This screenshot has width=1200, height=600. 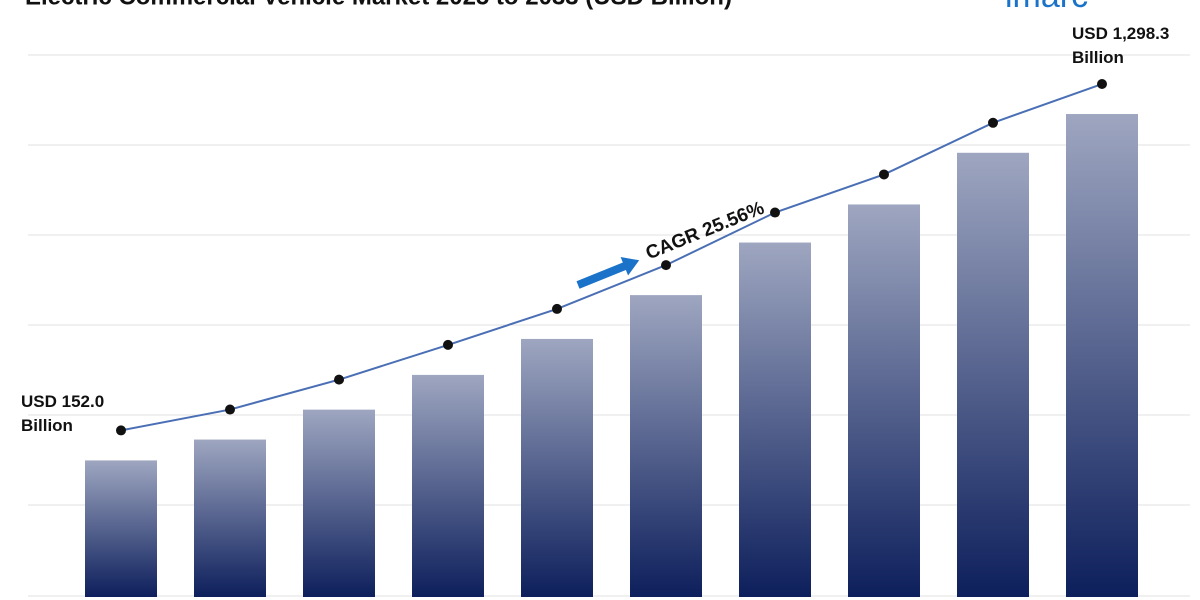 What do you see at coordinates (608, 272) in the screenshot?
I see `cagr-arrow` at bounding box center [608, 272].